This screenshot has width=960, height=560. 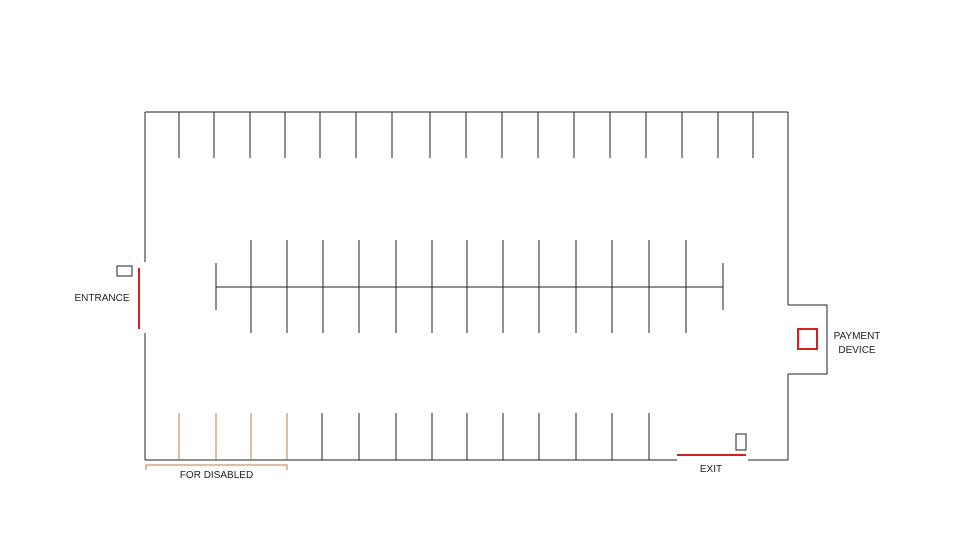 What do you see at coordinates (466, 135) in the screenshot?
I see `top-row-stalls` at bounding box center [466, 135].